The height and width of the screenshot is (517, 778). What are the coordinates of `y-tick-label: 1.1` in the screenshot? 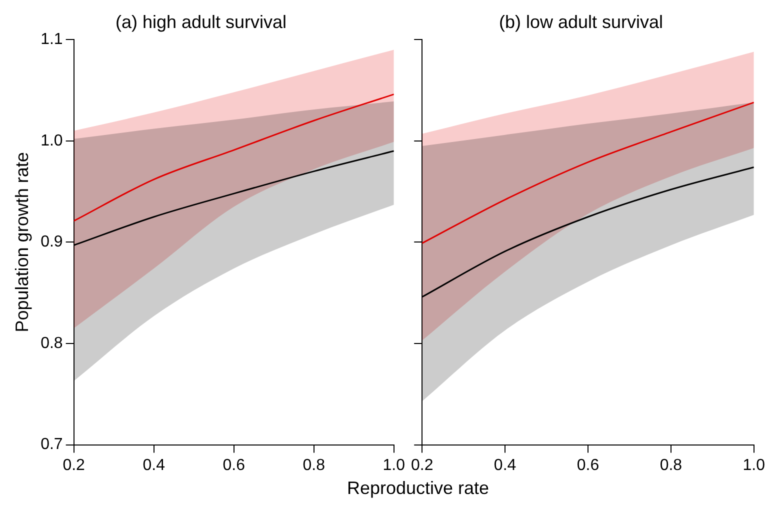 It's located at (51, 39).